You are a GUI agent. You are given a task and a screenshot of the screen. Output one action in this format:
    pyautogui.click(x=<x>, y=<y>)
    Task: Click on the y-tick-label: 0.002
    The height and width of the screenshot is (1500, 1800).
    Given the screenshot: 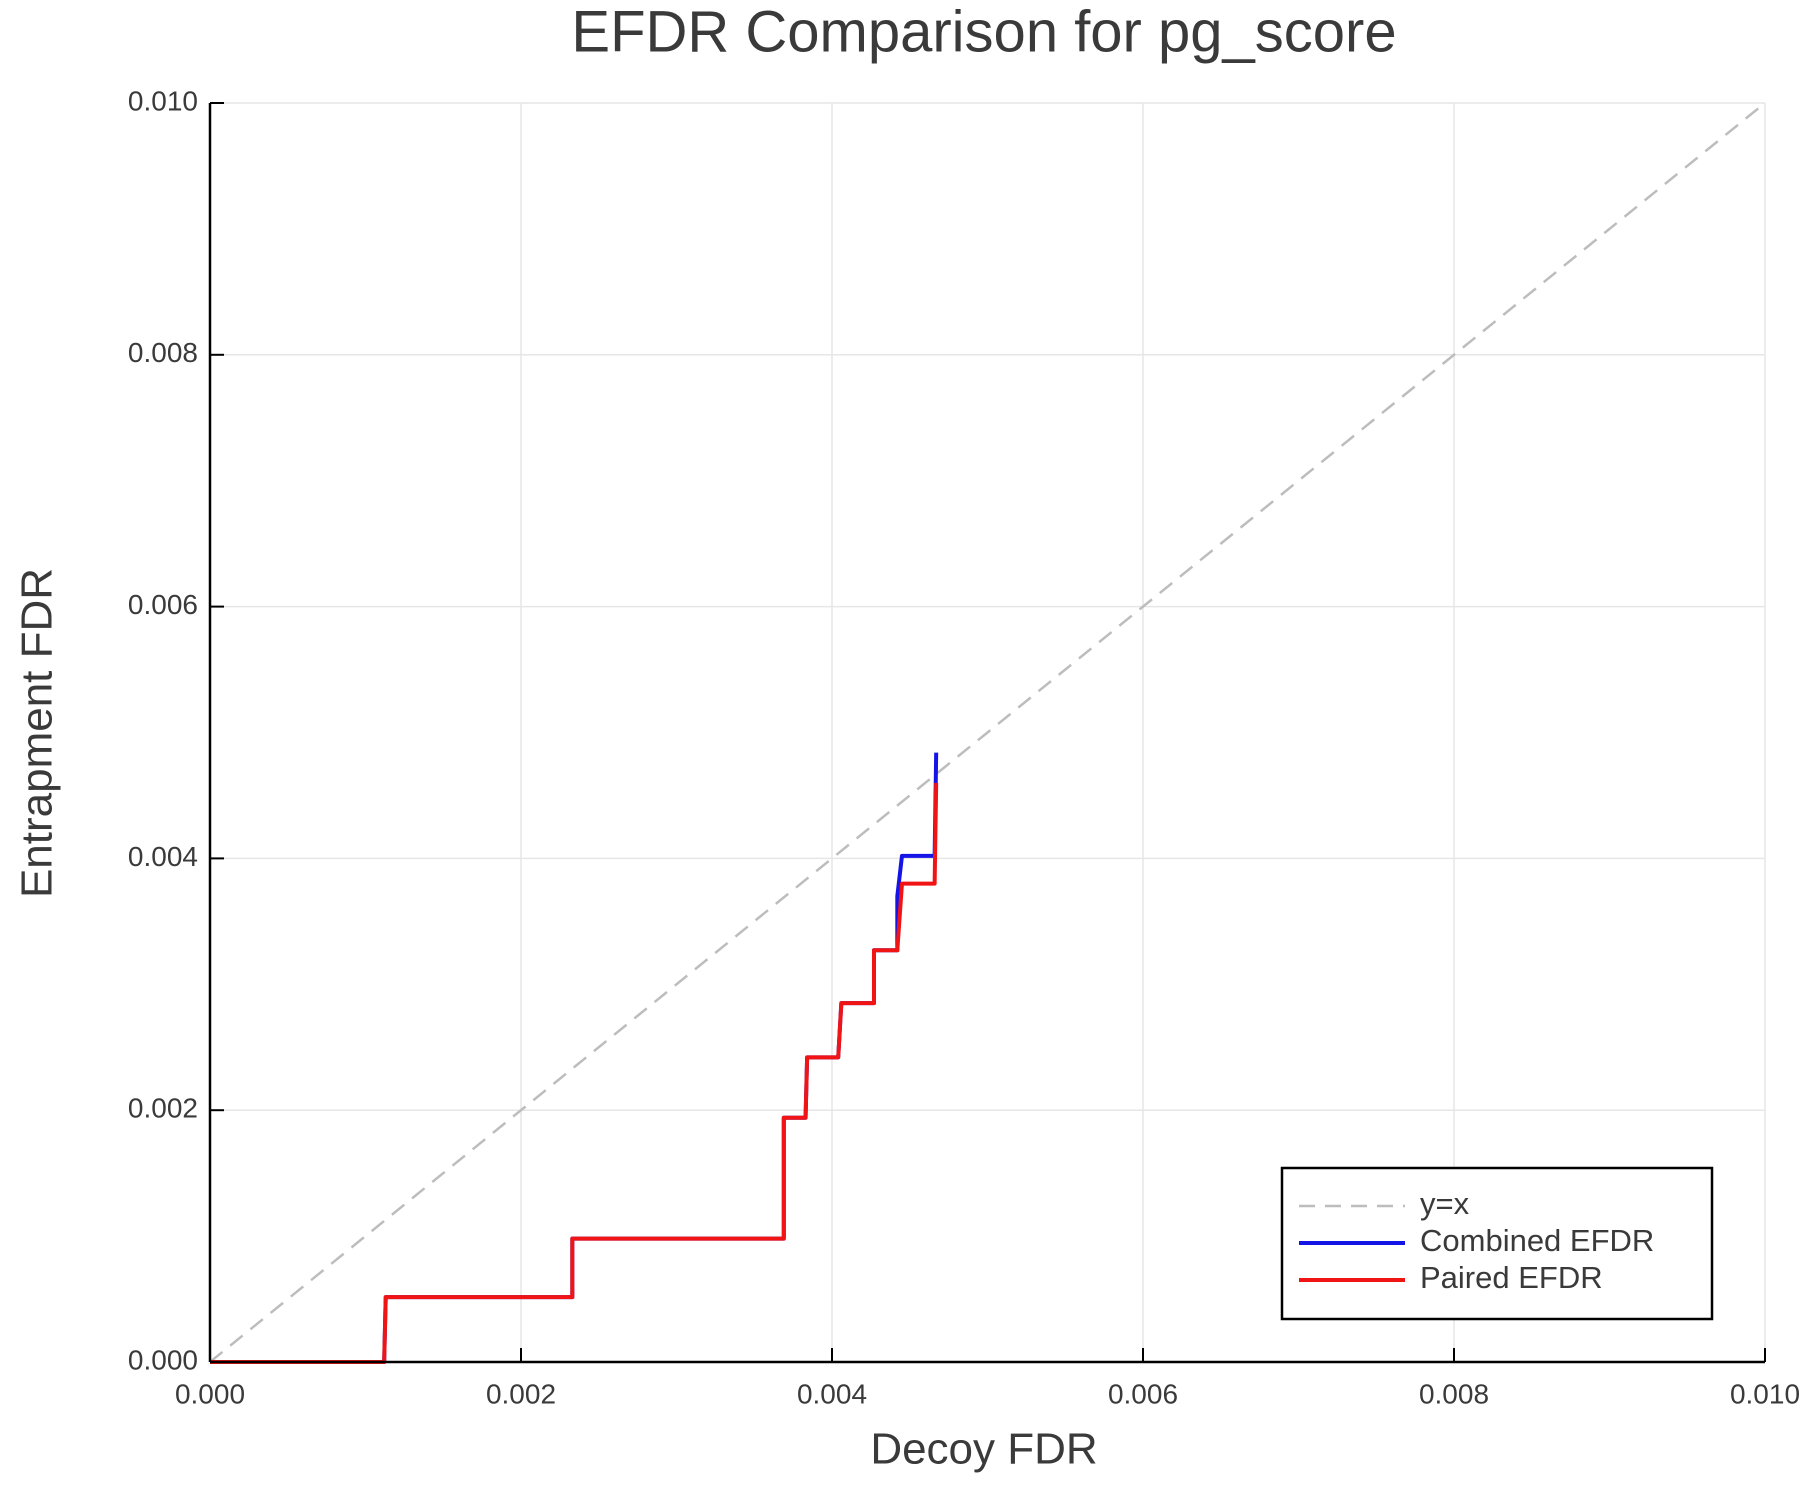 What is the action you would take?
    pyautogui.click(x=163, y=1108)
    